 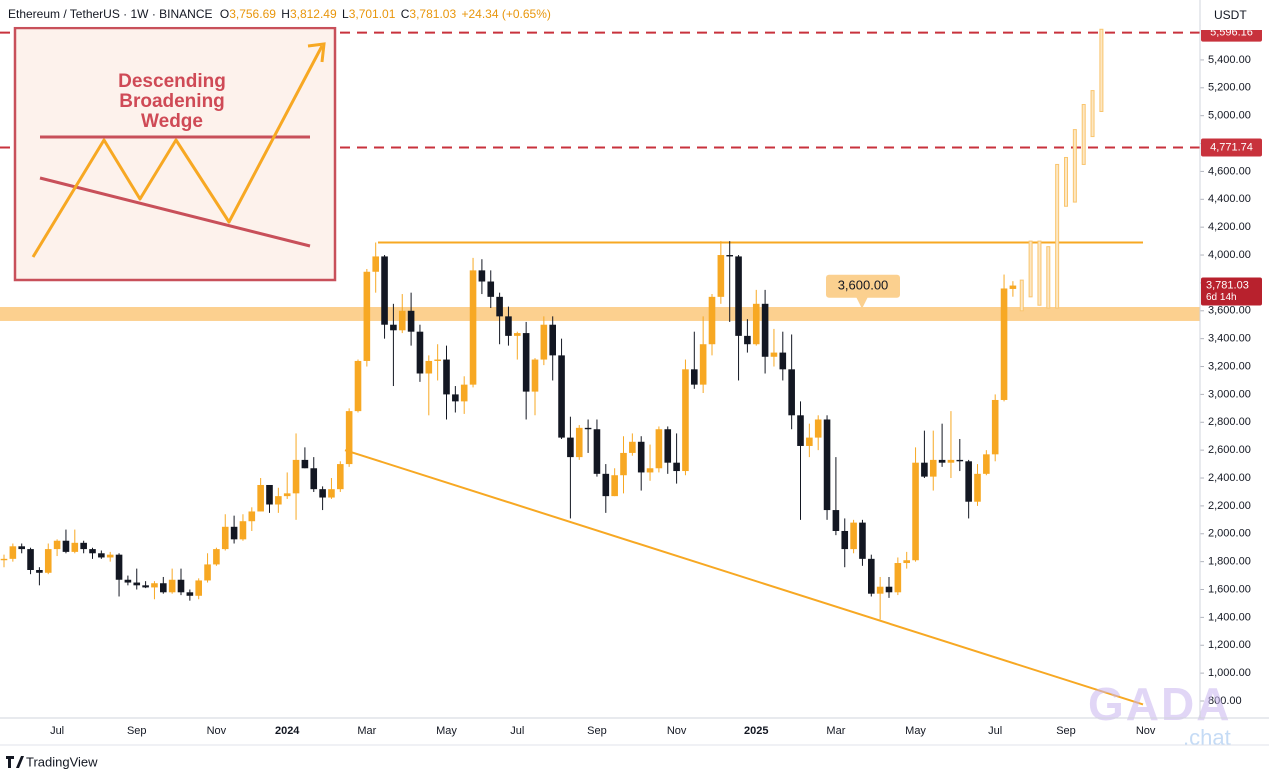 I want to click on ohlc-value: 3,701.01, so click(x=372, y=14).